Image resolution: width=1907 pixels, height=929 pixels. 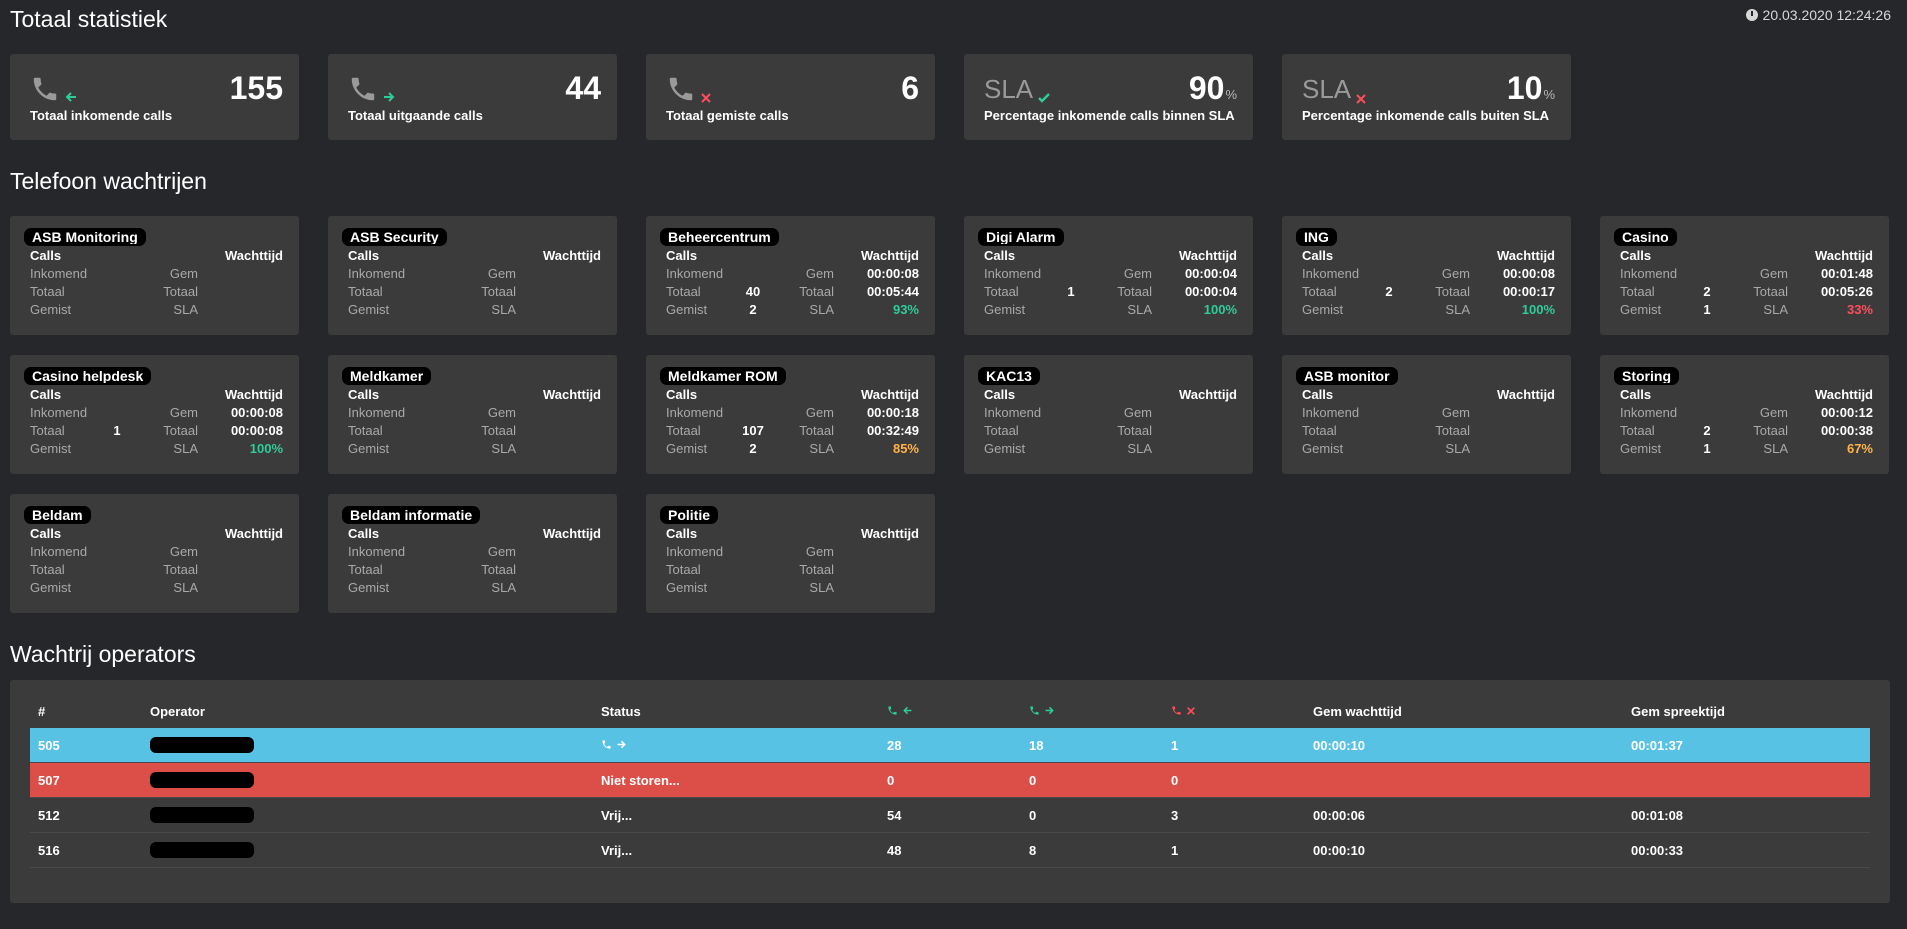 What do you see at coordinates (1846, 291) in the screenshot?
I see `totaal-time-value: 00:05:26` at bounding box center [1846, 291].